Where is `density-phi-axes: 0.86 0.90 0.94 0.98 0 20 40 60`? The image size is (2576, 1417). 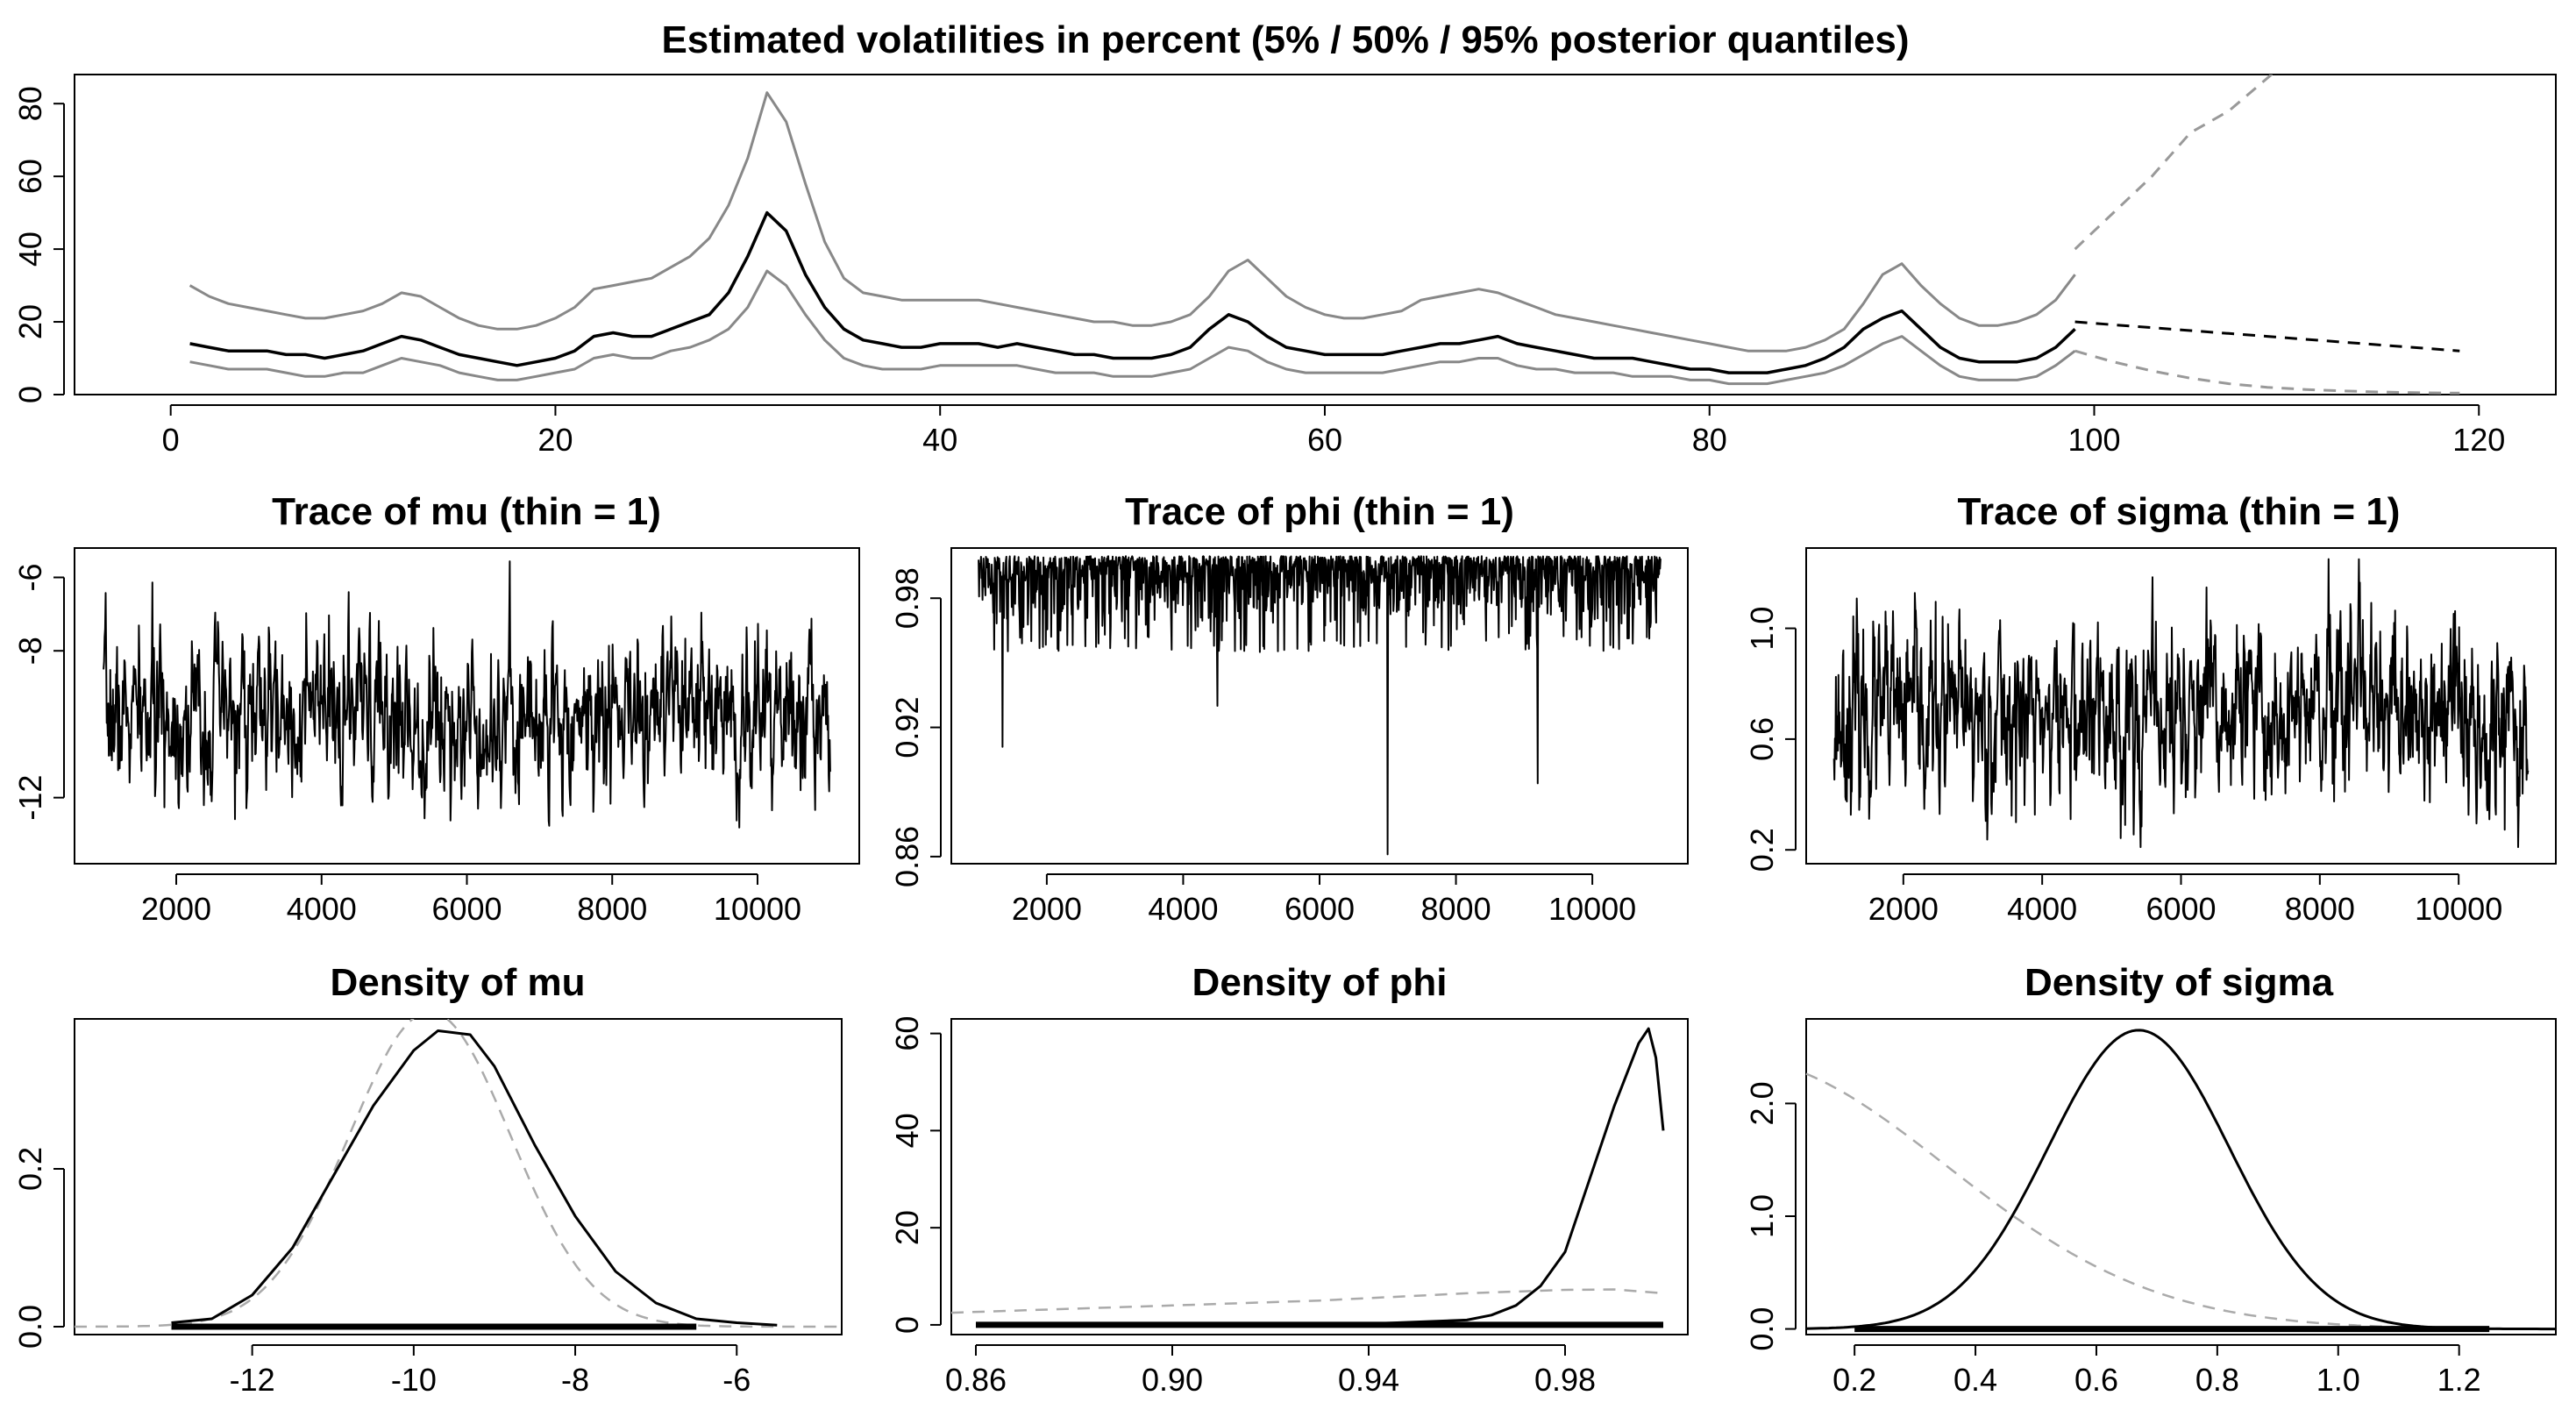 density-phi-axes: 0.86 0.90 0.94 0.98 0 20 40 60 is located at coordinates (1242, 1207).